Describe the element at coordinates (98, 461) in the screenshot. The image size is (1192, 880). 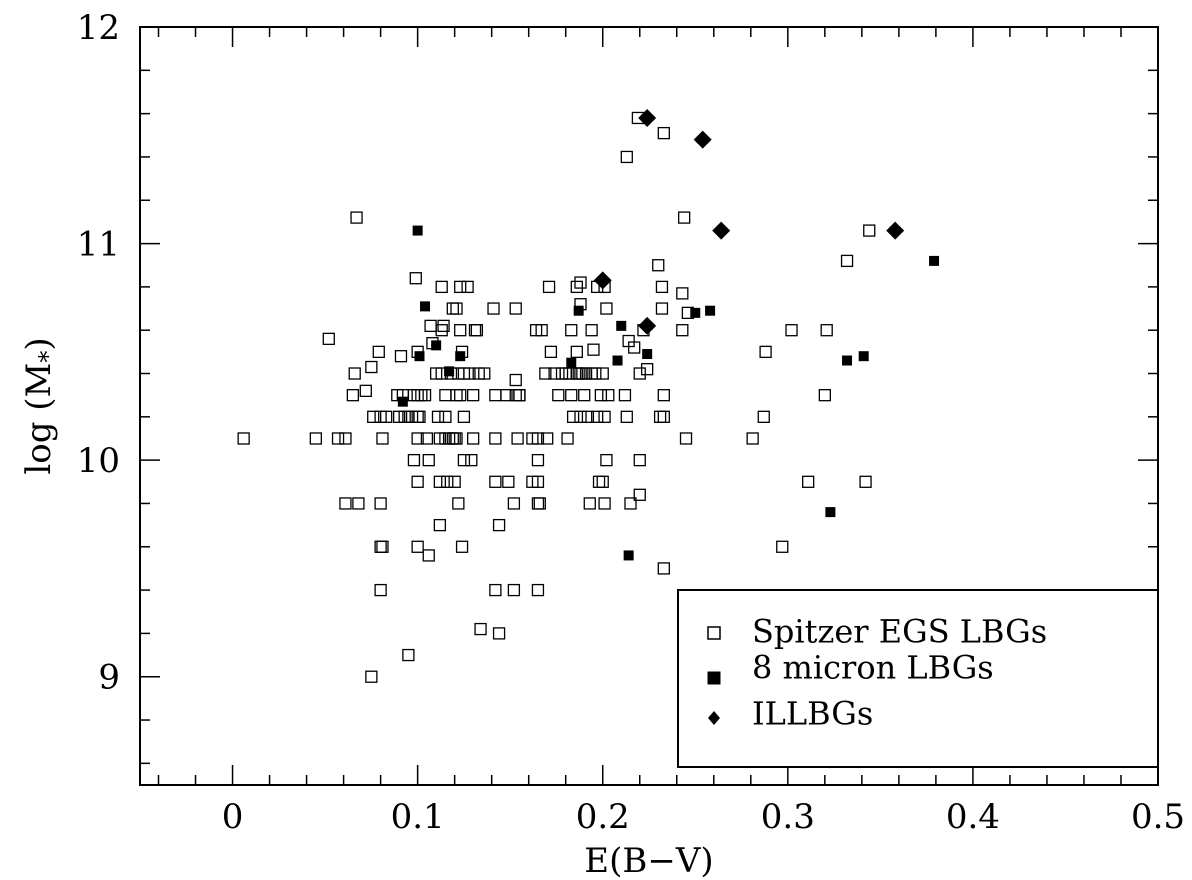
I see `y-tick-label: 10` at that location.